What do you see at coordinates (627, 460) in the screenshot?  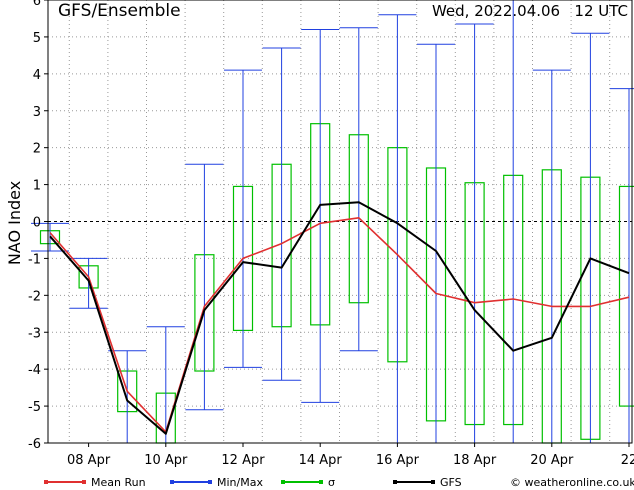 I see `x-tick-label: 22` at bounding box center [627, 460].